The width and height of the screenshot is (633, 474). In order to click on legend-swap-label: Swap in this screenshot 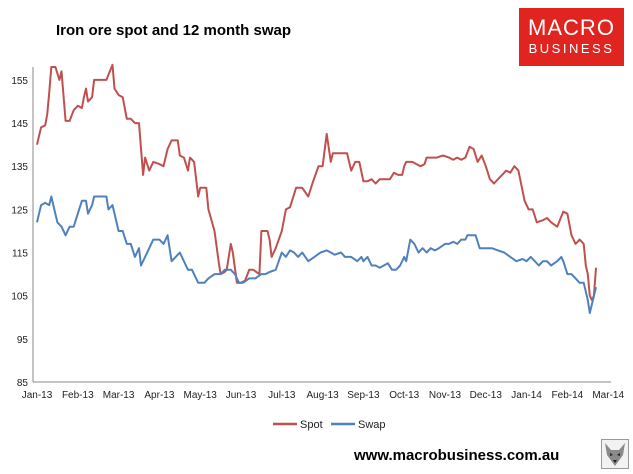, I will do `click(372, 425)`.